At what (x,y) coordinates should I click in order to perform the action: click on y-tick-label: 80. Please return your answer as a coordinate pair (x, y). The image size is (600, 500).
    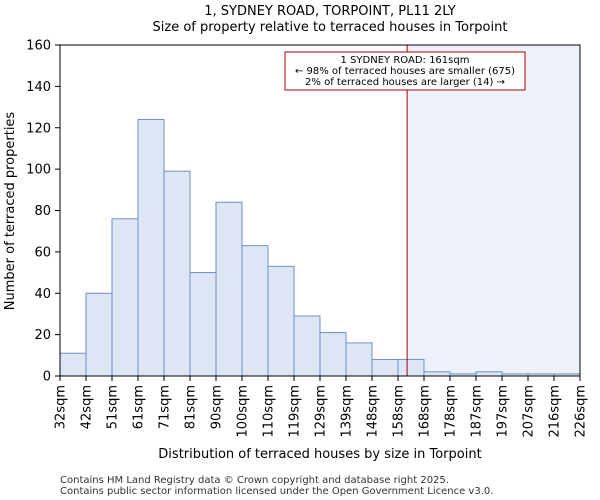
    Looking at the image, I should click on (42, 211).